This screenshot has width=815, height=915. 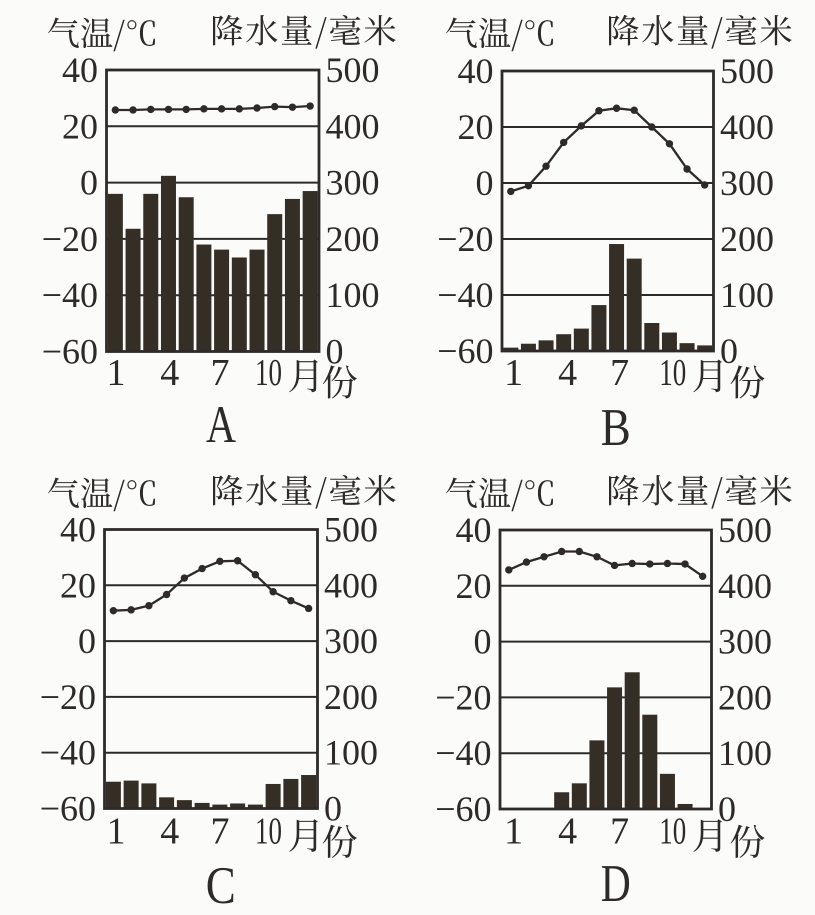 I want to click on svg-text: B, so click(x=616, y=428).